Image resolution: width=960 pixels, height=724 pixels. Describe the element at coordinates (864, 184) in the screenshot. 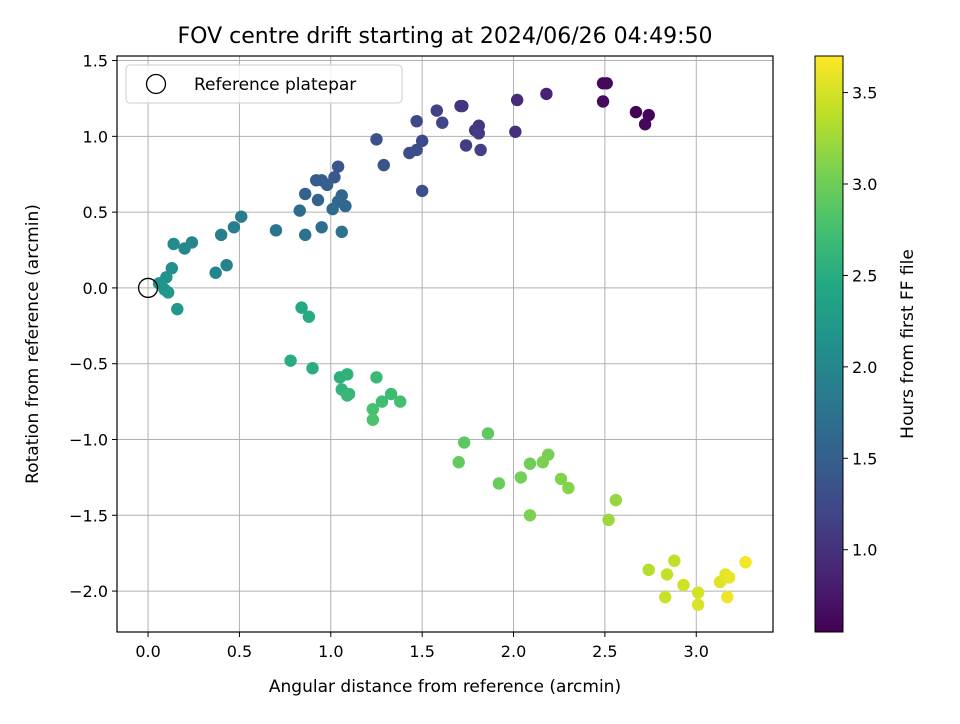

I see `colorbar-tick-label: 3.0` at that location.